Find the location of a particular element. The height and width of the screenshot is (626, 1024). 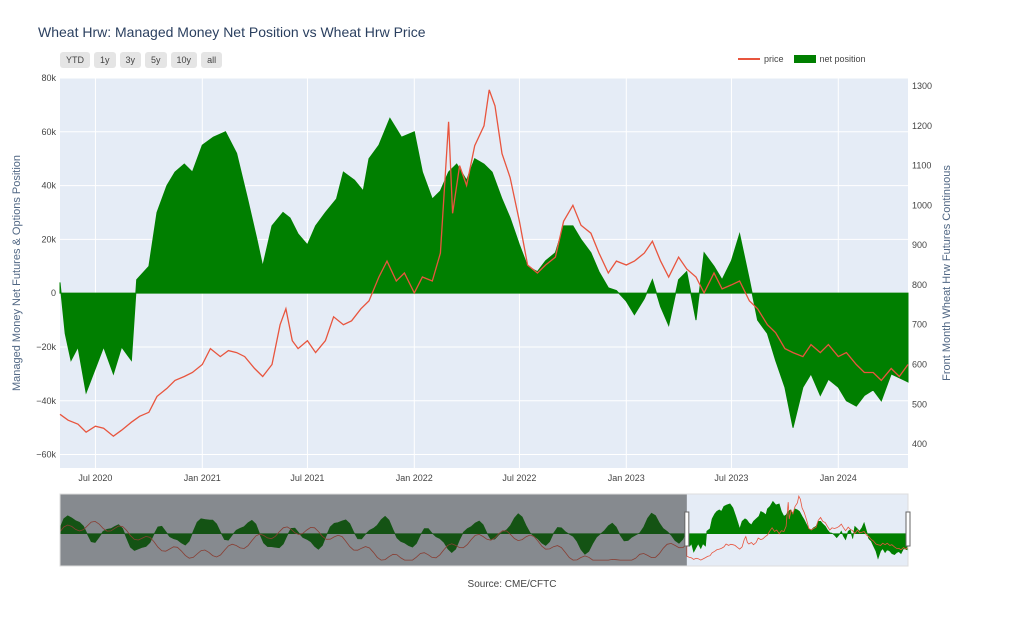

source-note: Source: CME/CFTC is located at coordinates (512, 584).